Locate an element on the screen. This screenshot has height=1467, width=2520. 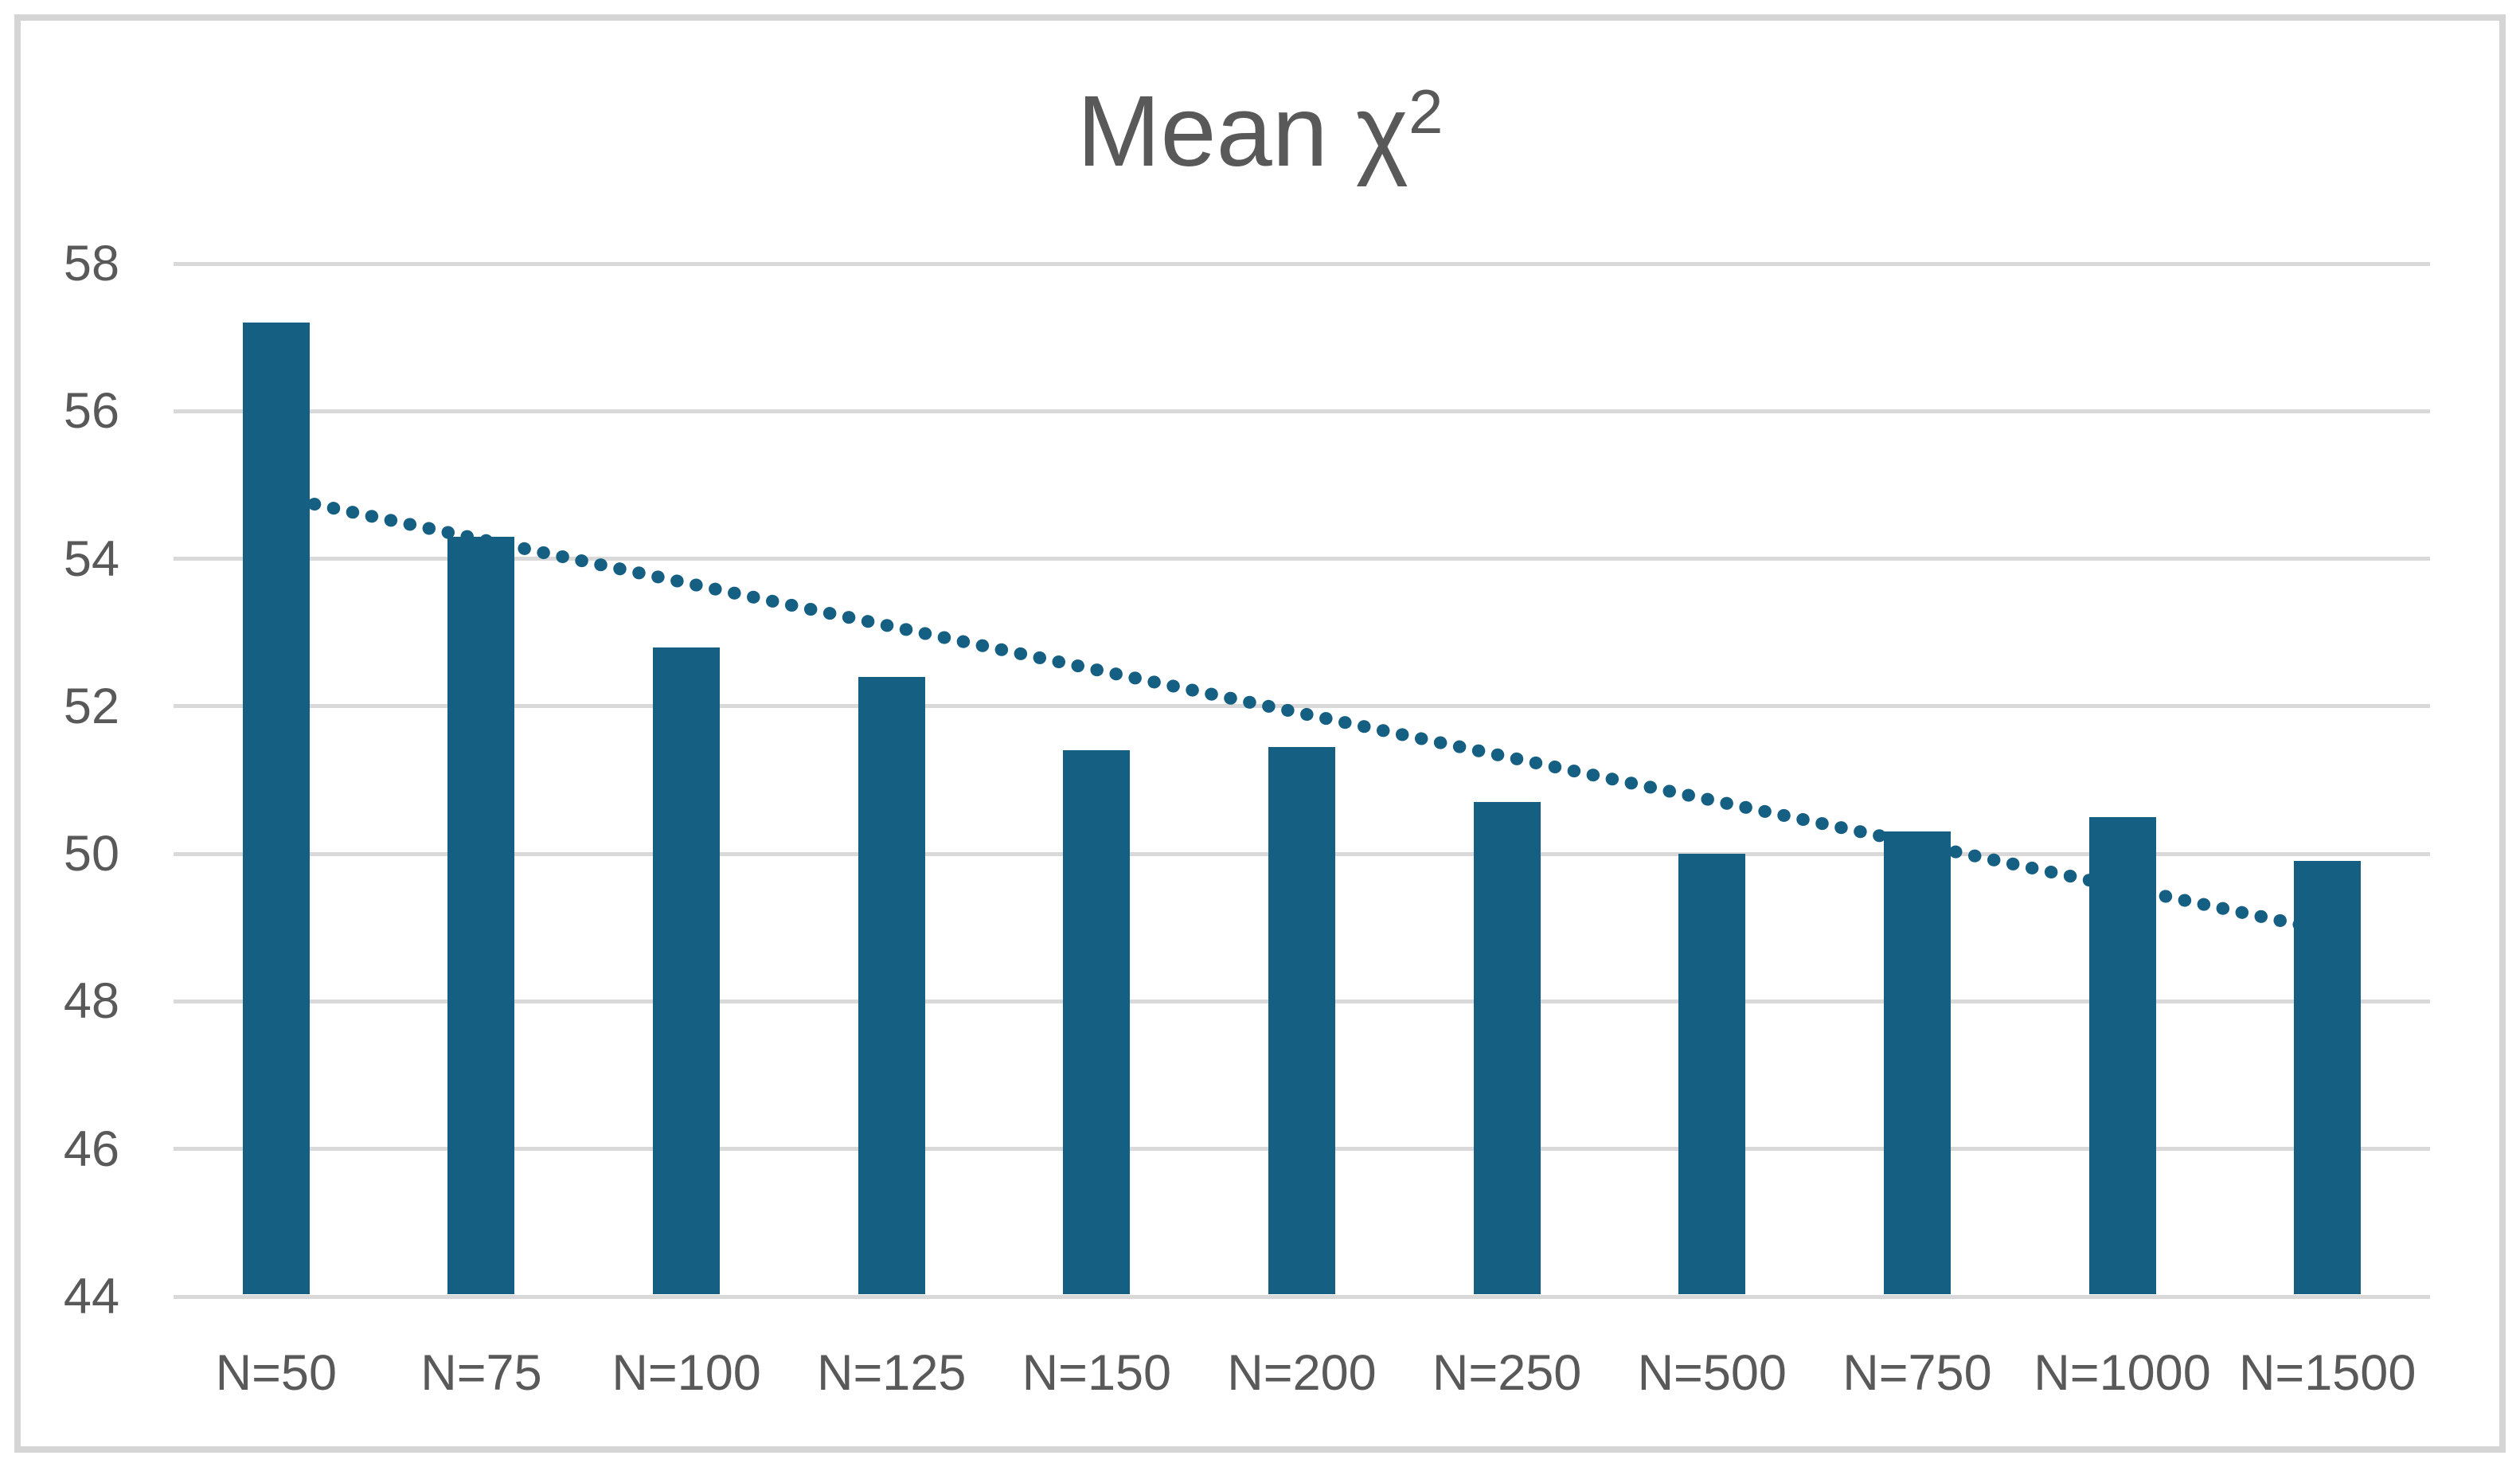
y-axis-tick-label: 52 is located at coordinates (91, 706).